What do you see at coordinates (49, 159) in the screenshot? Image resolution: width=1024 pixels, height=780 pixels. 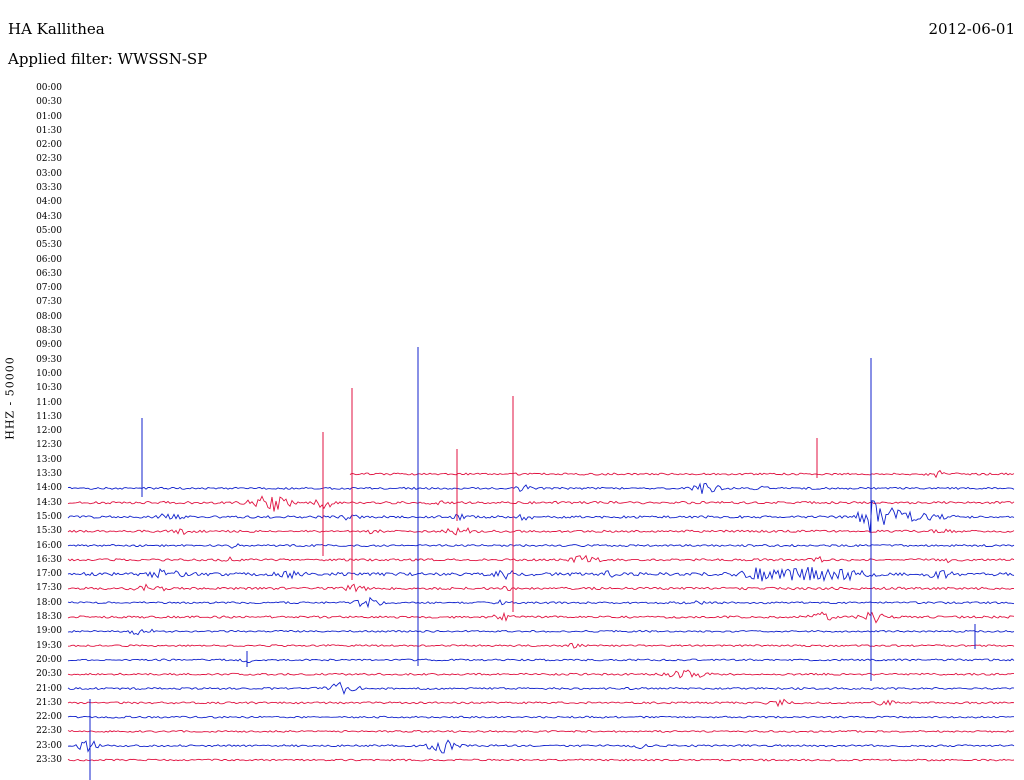 I see `time-label: 02:30` at bounding box center [49, 159].